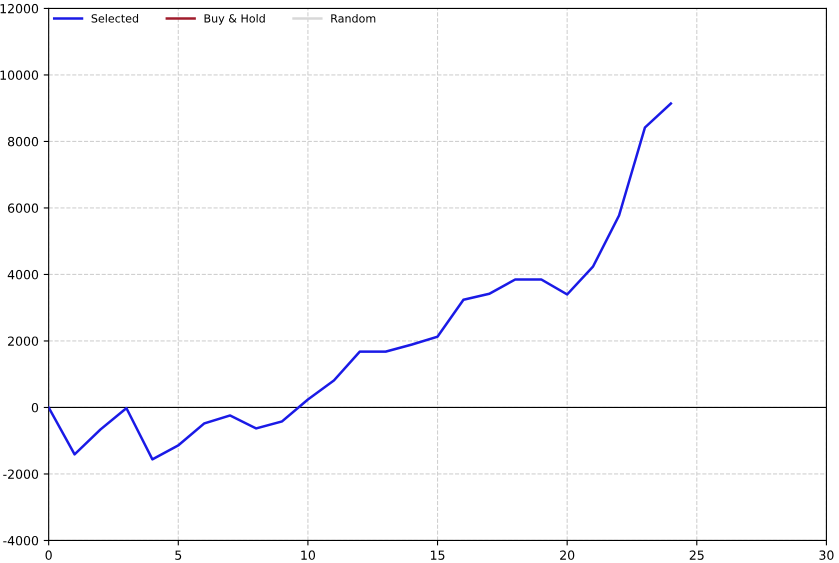 This screenshot has width=839, height=563. What do you see at coordinates (353, 18) in the screenshot?
I see `legend-label: Random` at bounding box center [353, 18].